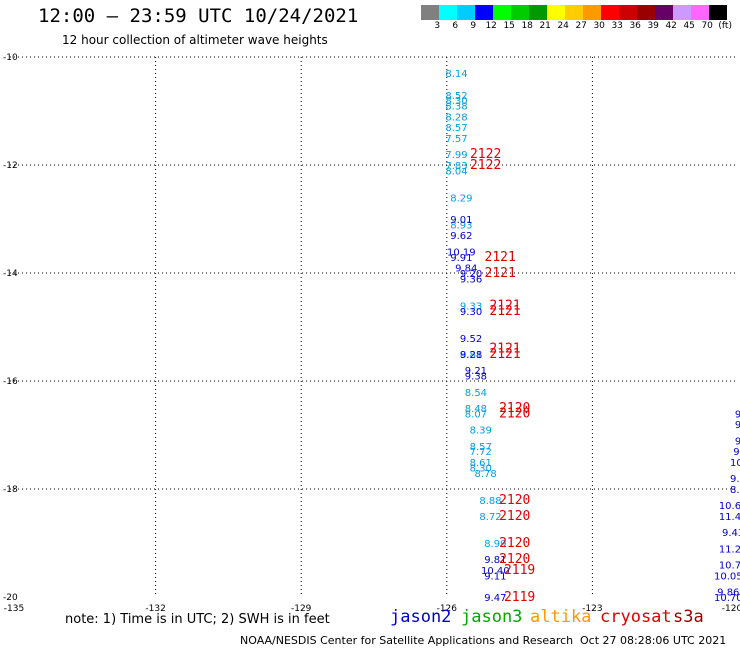 The width and height of the screenshot is (740, 650). I want to click on swh-value-label: 9., so click(736, 452).